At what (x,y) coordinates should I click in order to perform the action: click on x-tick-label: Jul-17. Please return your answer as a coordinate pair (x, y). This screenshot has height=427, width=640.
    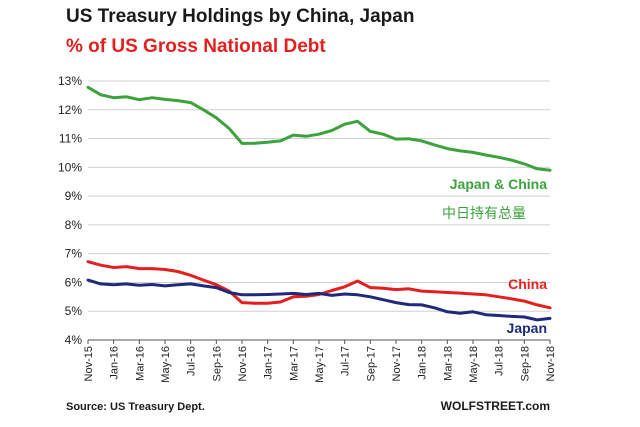
    Looking at the image, I should click on (346, 361).